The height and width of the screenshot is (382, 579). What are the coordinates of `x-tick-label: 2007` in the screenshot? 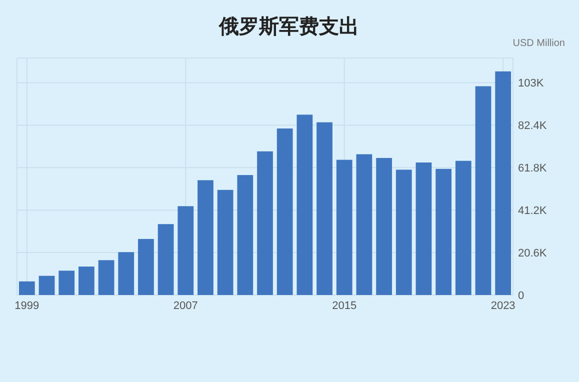 It's located at (185, 306).